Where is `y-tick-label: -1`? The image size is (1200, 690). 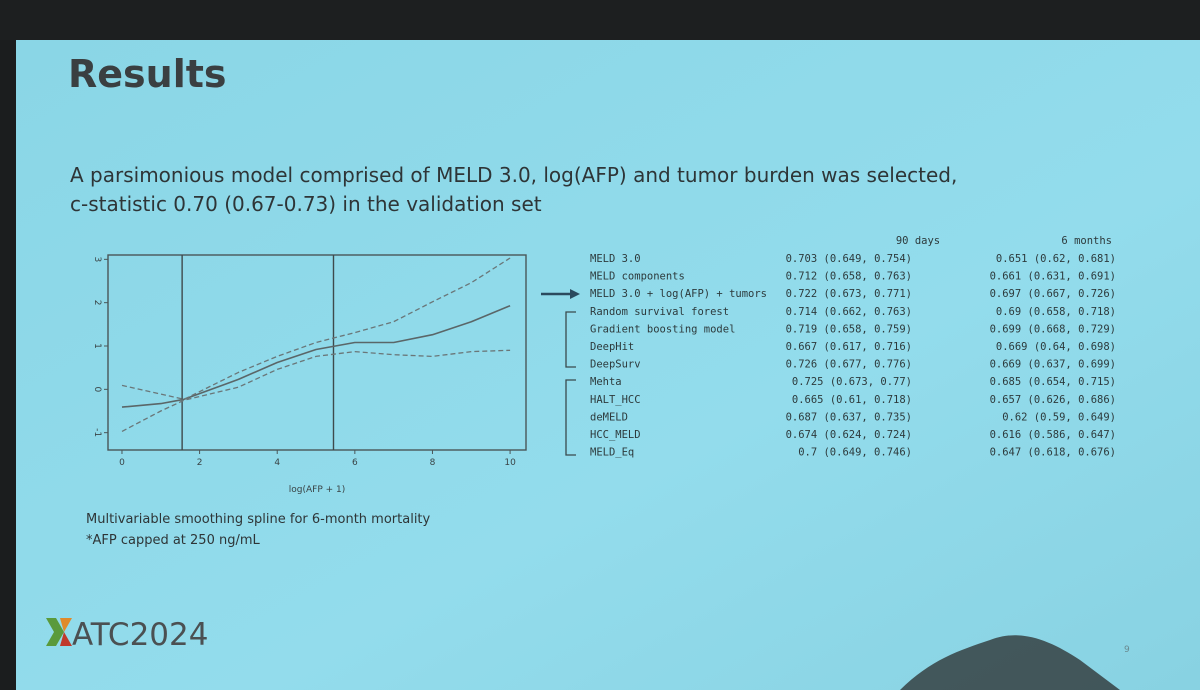
y-tick-label: -1 is located at coordinates (97, 432).